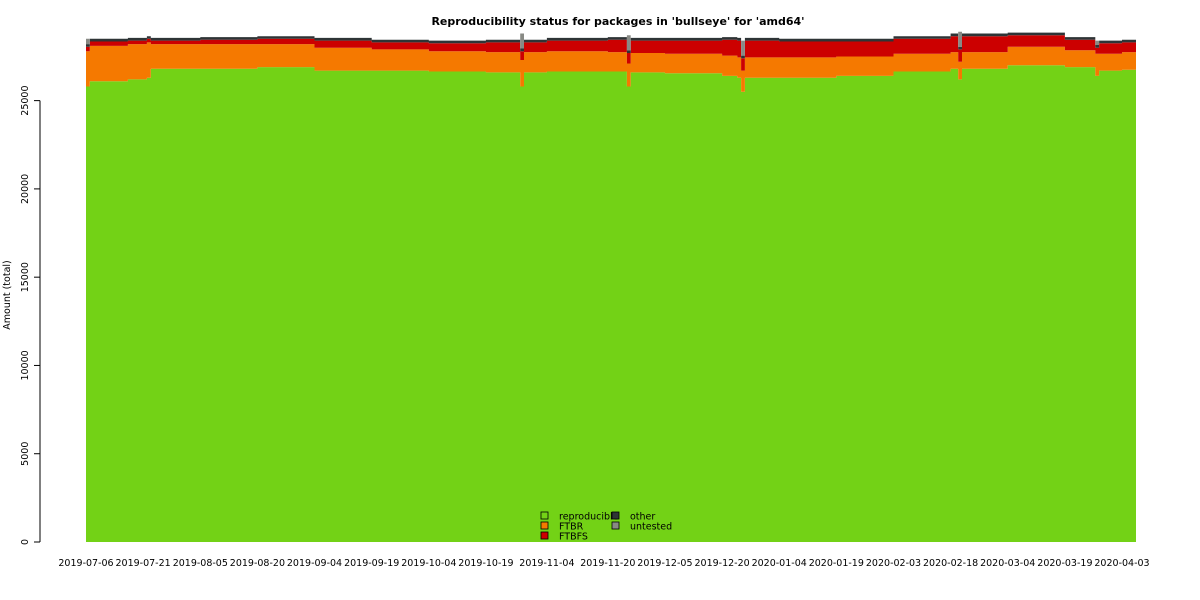 This screenshot has width=1200, height=600. I want to click on y-axis: 0 5000 10000 15000 20000 25000, so click(30, 315).